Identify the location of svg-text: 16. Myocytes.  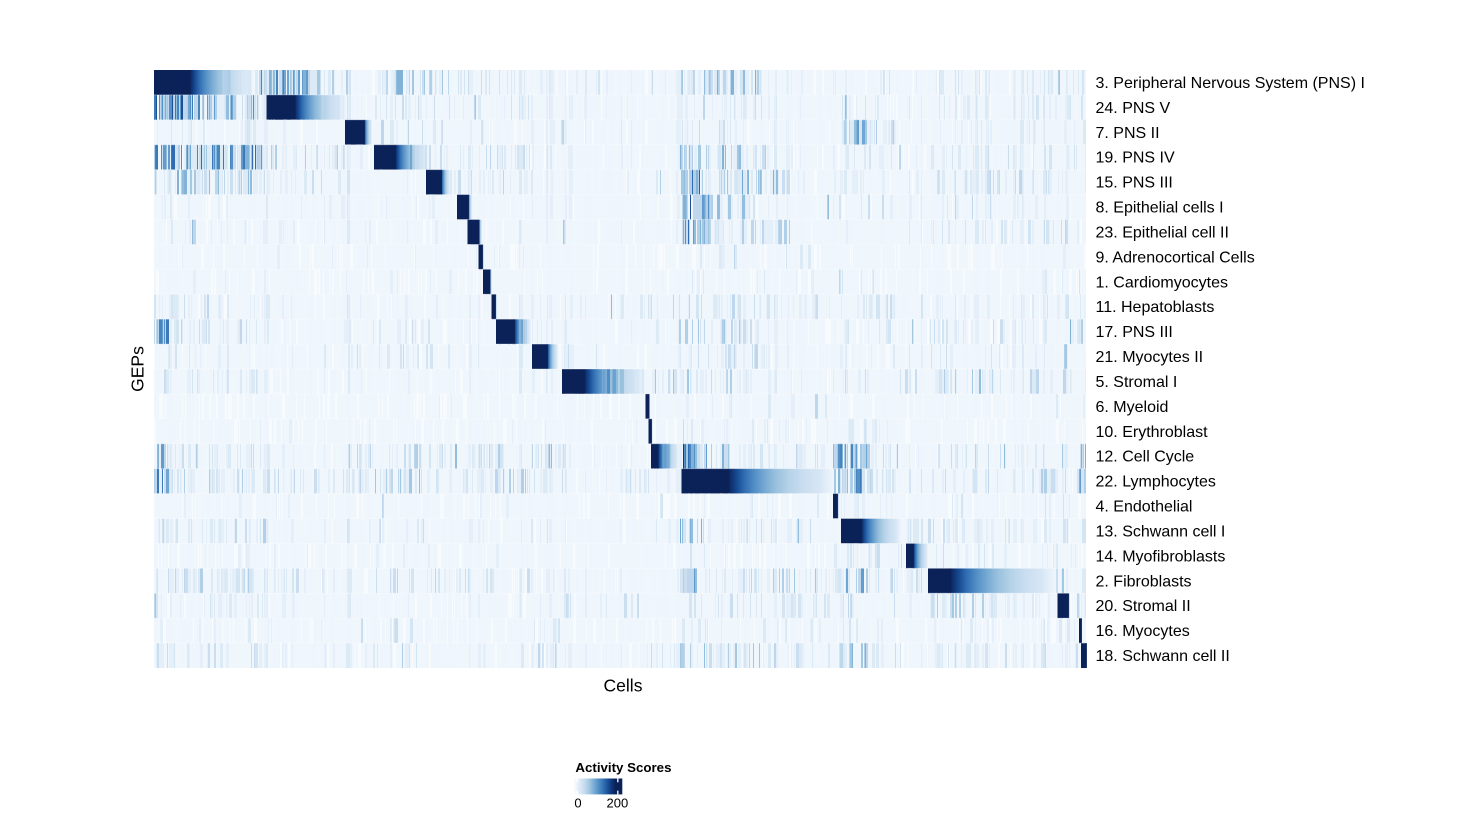
(1143, 631).